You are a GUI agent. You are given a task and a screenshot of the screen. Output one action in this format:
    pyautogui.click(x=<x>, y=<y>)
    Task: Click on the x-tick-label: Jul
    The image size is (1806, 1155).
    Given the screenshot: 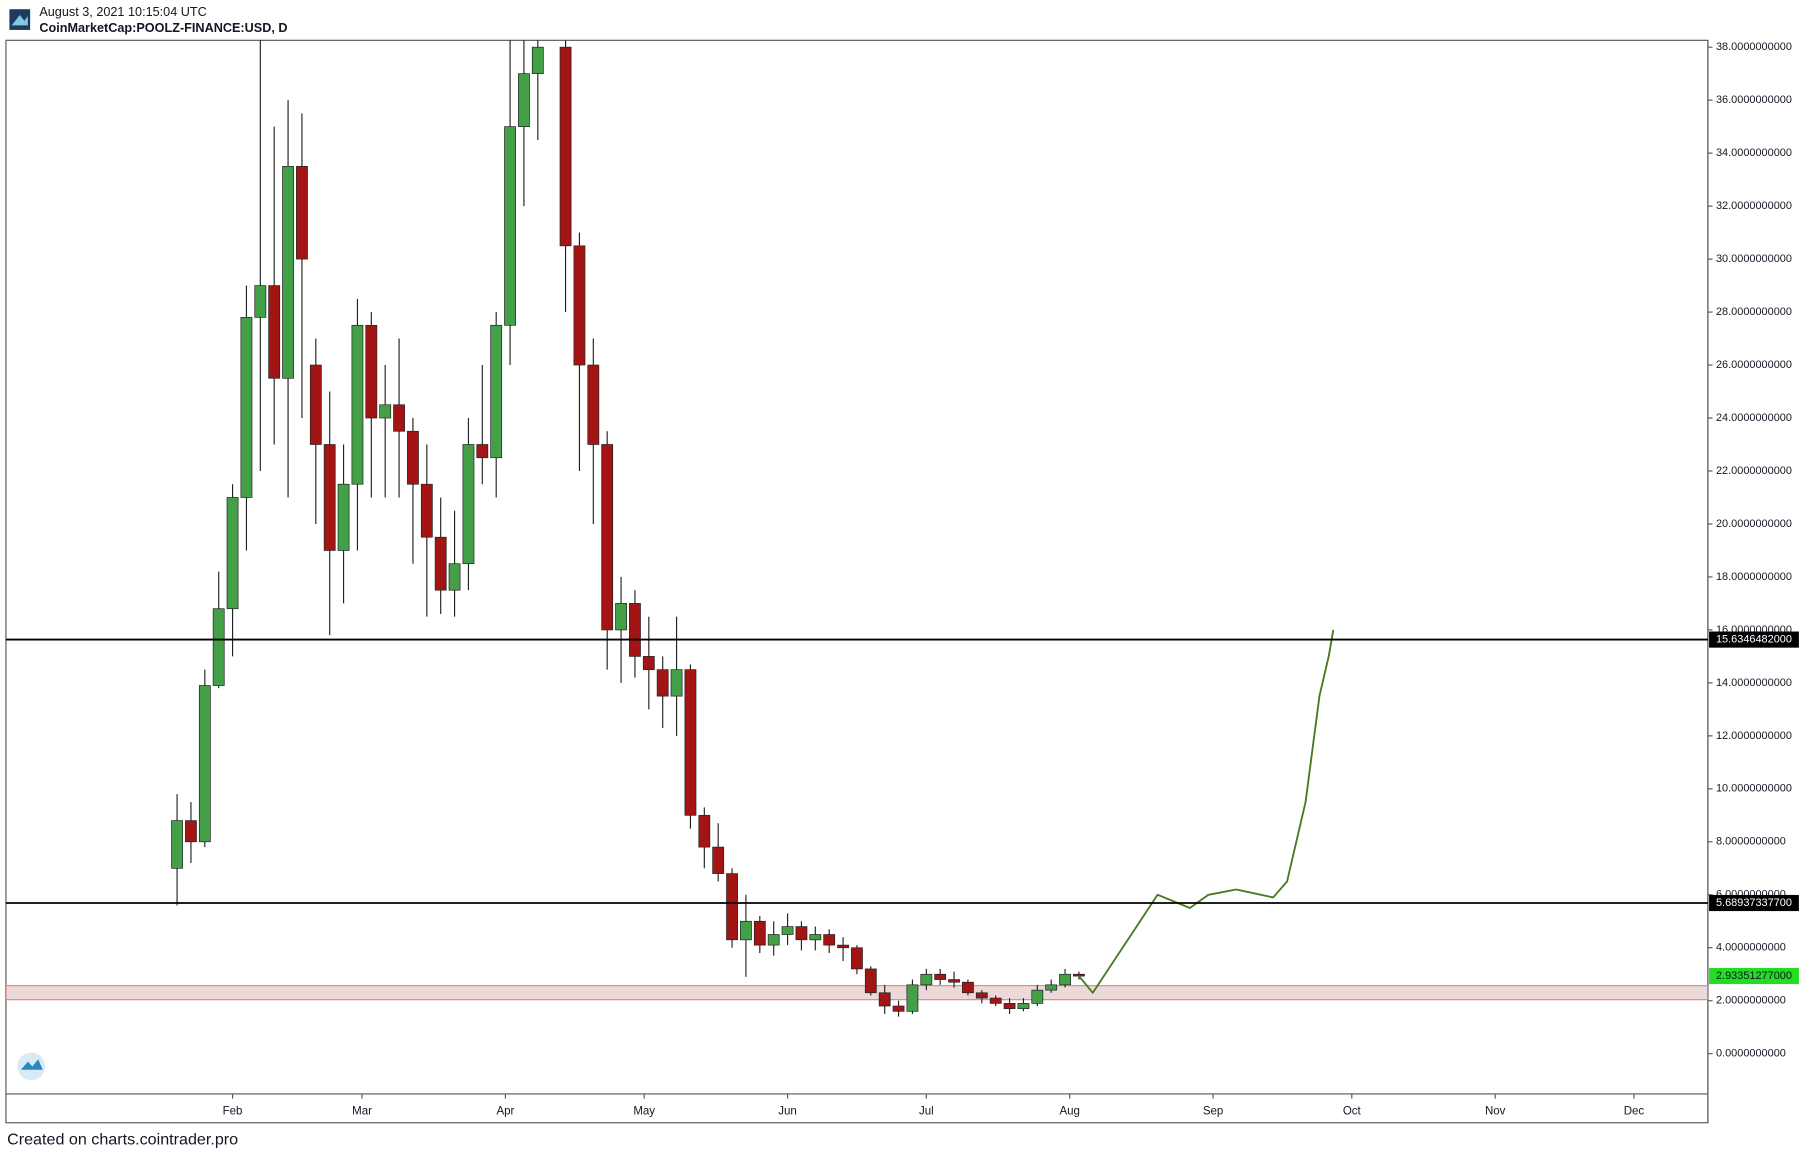 What is the action you would take?
    pyautogui.click(x=926, y=1111)
    